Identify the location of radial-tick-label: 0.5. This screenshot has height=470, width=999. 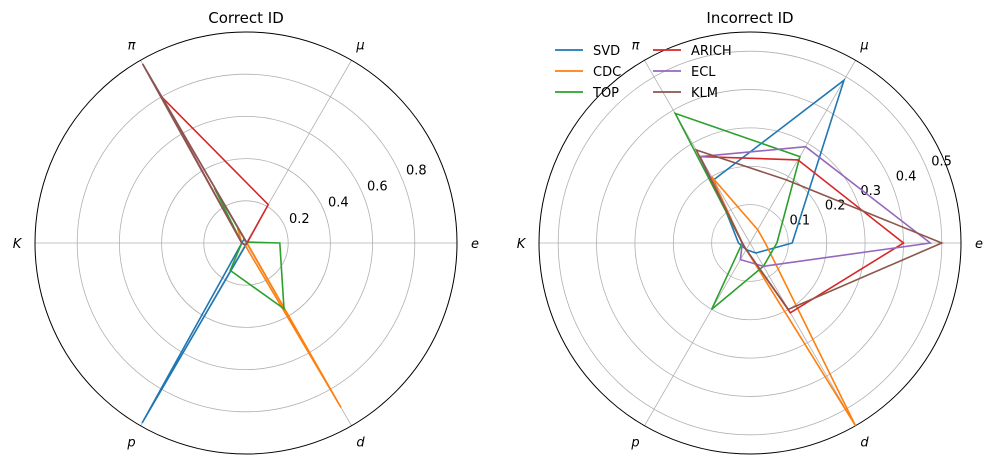
(941, 162).